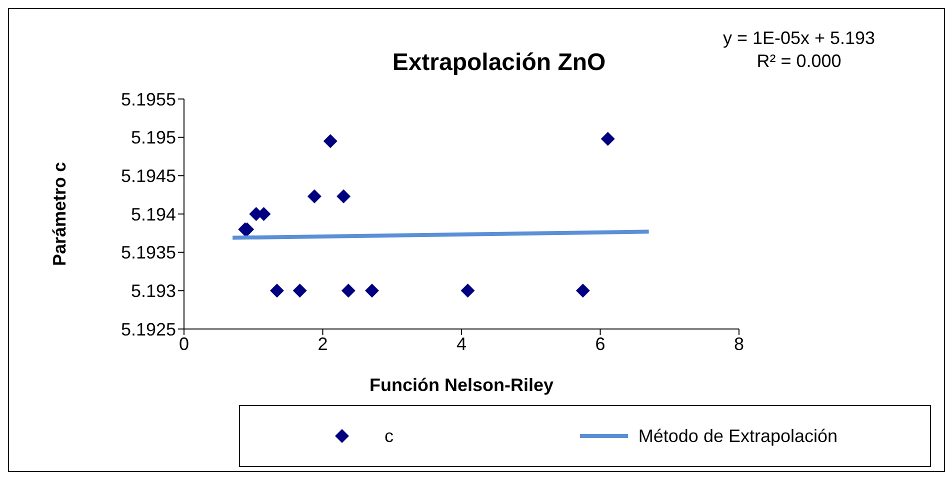  I want to click on text: R² = 0.000, so click(799, 61).